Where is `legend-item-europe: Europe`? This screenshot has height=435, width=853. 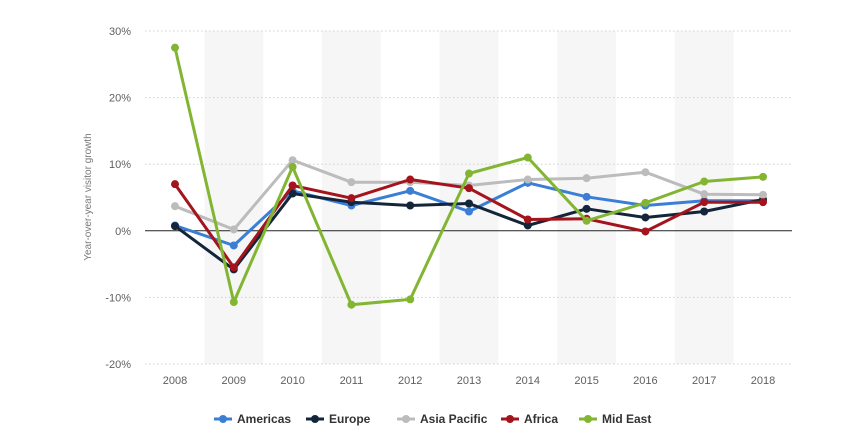 legend-item-europe: Europe is located at coordinates (338, 419).